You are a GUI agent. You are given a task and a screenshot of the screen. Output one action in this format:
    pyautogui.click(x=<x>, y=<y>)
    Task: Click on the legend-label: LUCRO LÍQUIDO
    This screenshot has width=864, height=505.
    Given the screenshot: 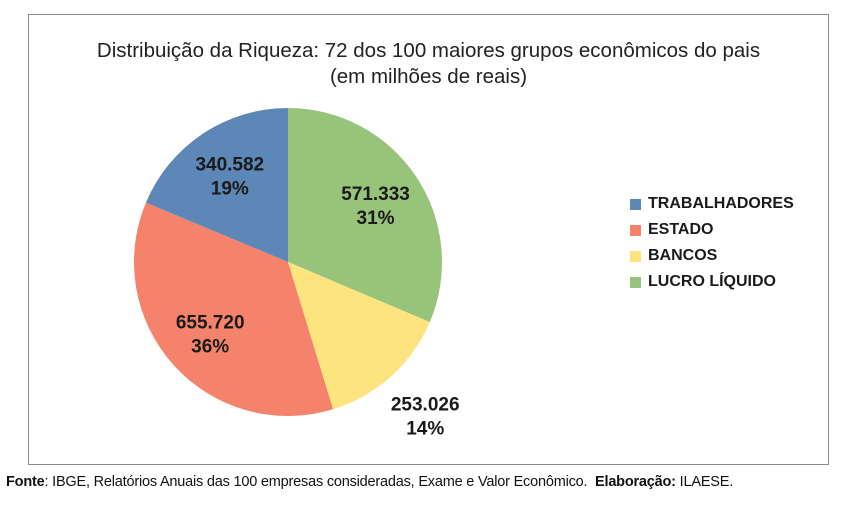 What is the action you would take?
    pyautogui.click(x=712, y=281)
    